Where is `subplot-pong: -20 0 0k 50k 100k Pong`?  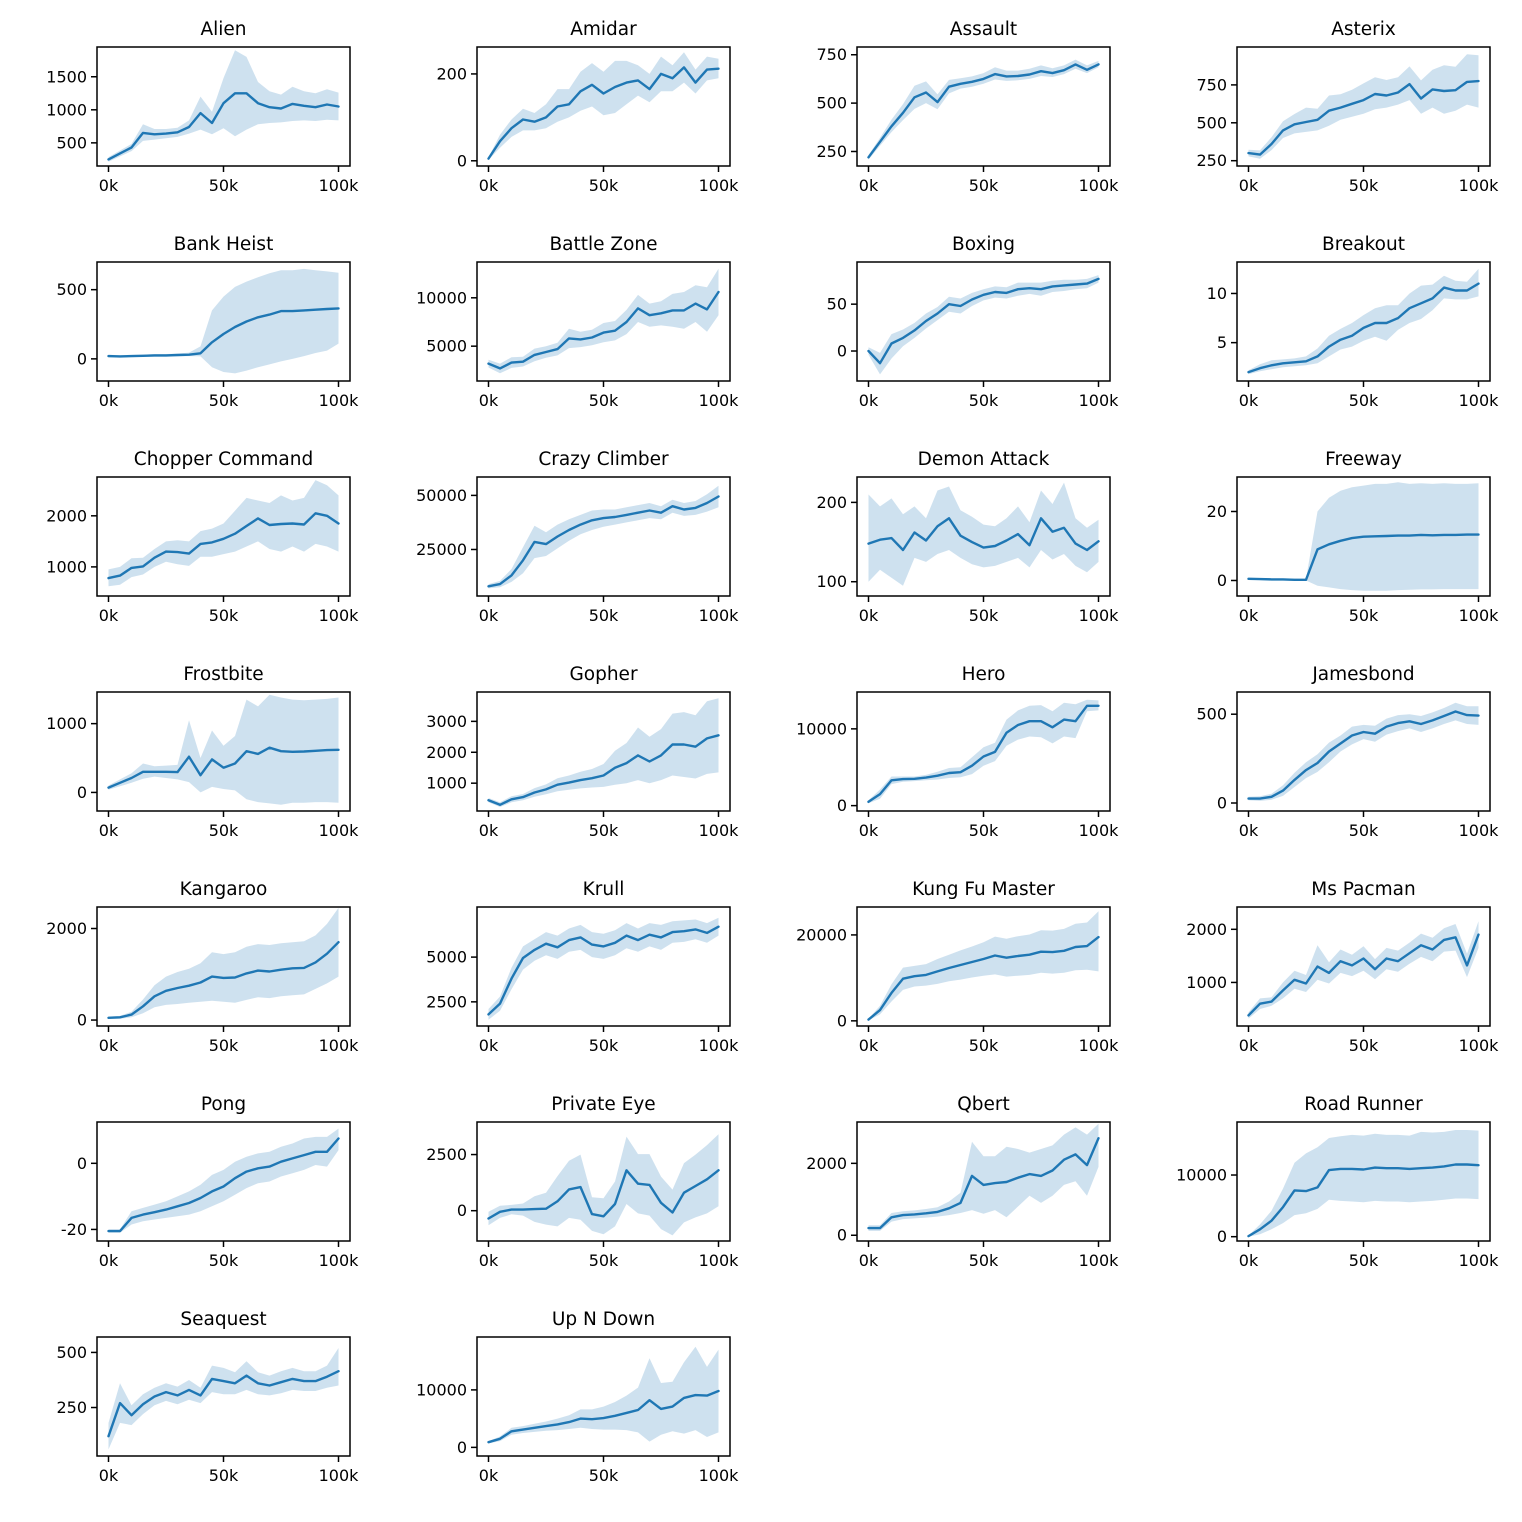
subplot-pong: -20 0 0k 50k 100k Pong is located at coordinates (191, 1190).